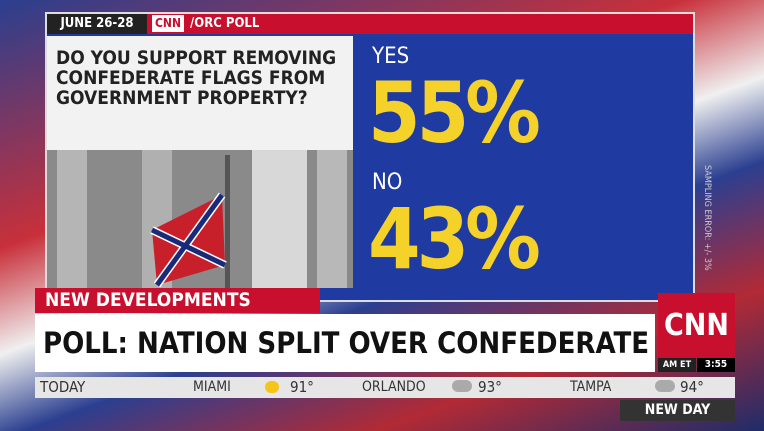  Describe the element at coordinates (454, 113) in the screenshot. I see `answer-value: 55%` at that location.